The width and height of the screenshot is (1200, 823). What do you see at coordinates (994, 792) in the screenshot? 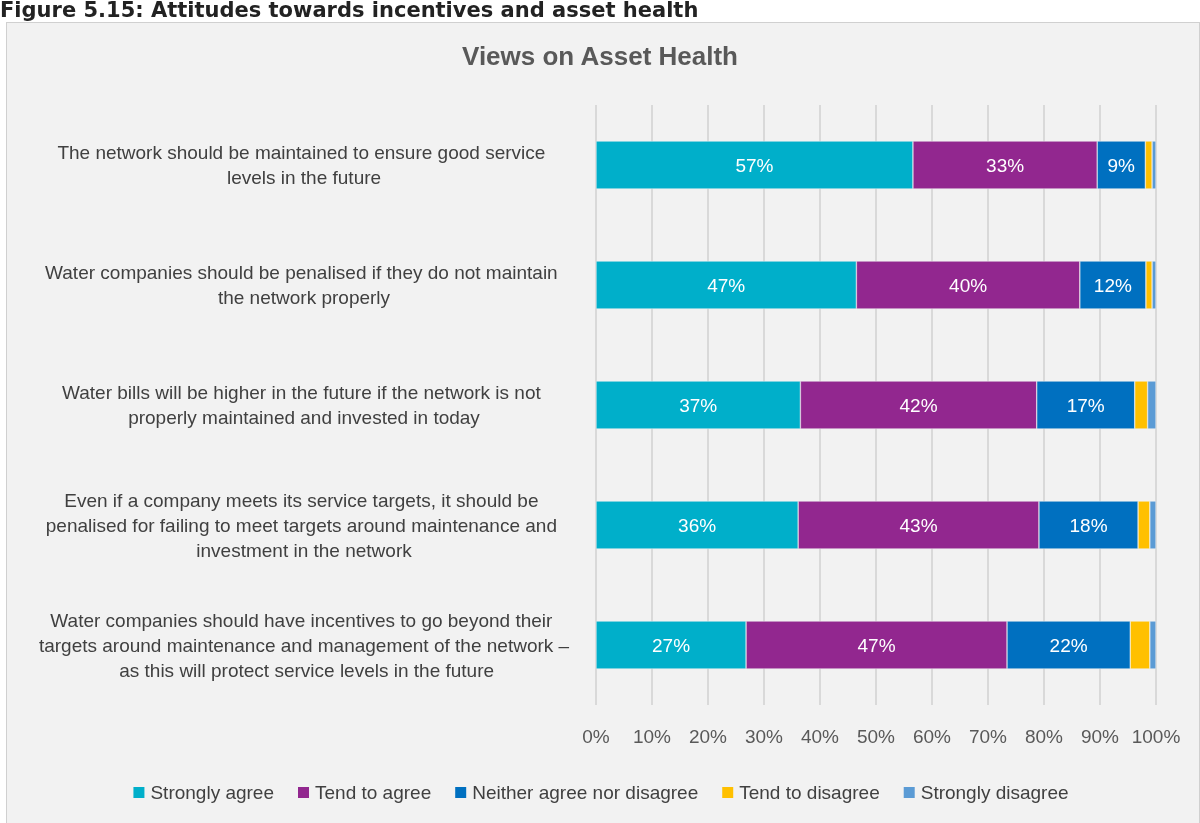
I see `legend-label: Strongly disagree` at bounding box center [994, 792].